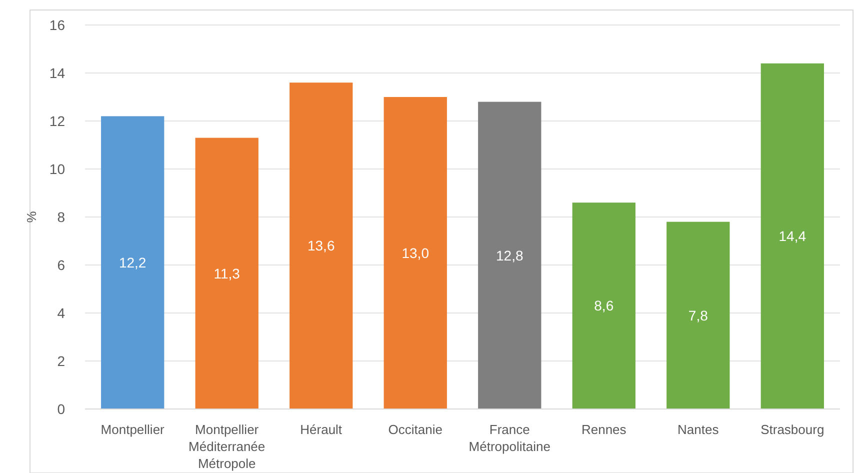  Describe the element at coordinates (604, 429) in the screenshot. I see `x-tick-label: Rennes` at that location.